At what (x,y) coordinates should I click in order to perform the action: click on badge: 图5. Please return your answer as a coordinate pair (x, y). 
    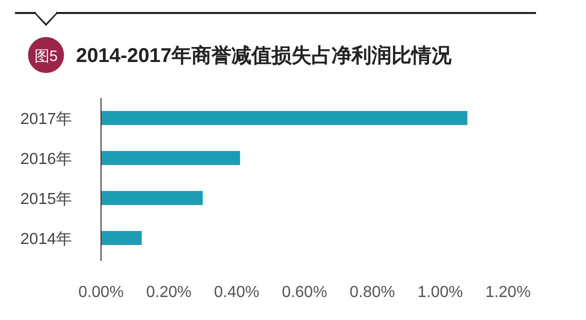
    Looking at the image, I should click on (46, 55).